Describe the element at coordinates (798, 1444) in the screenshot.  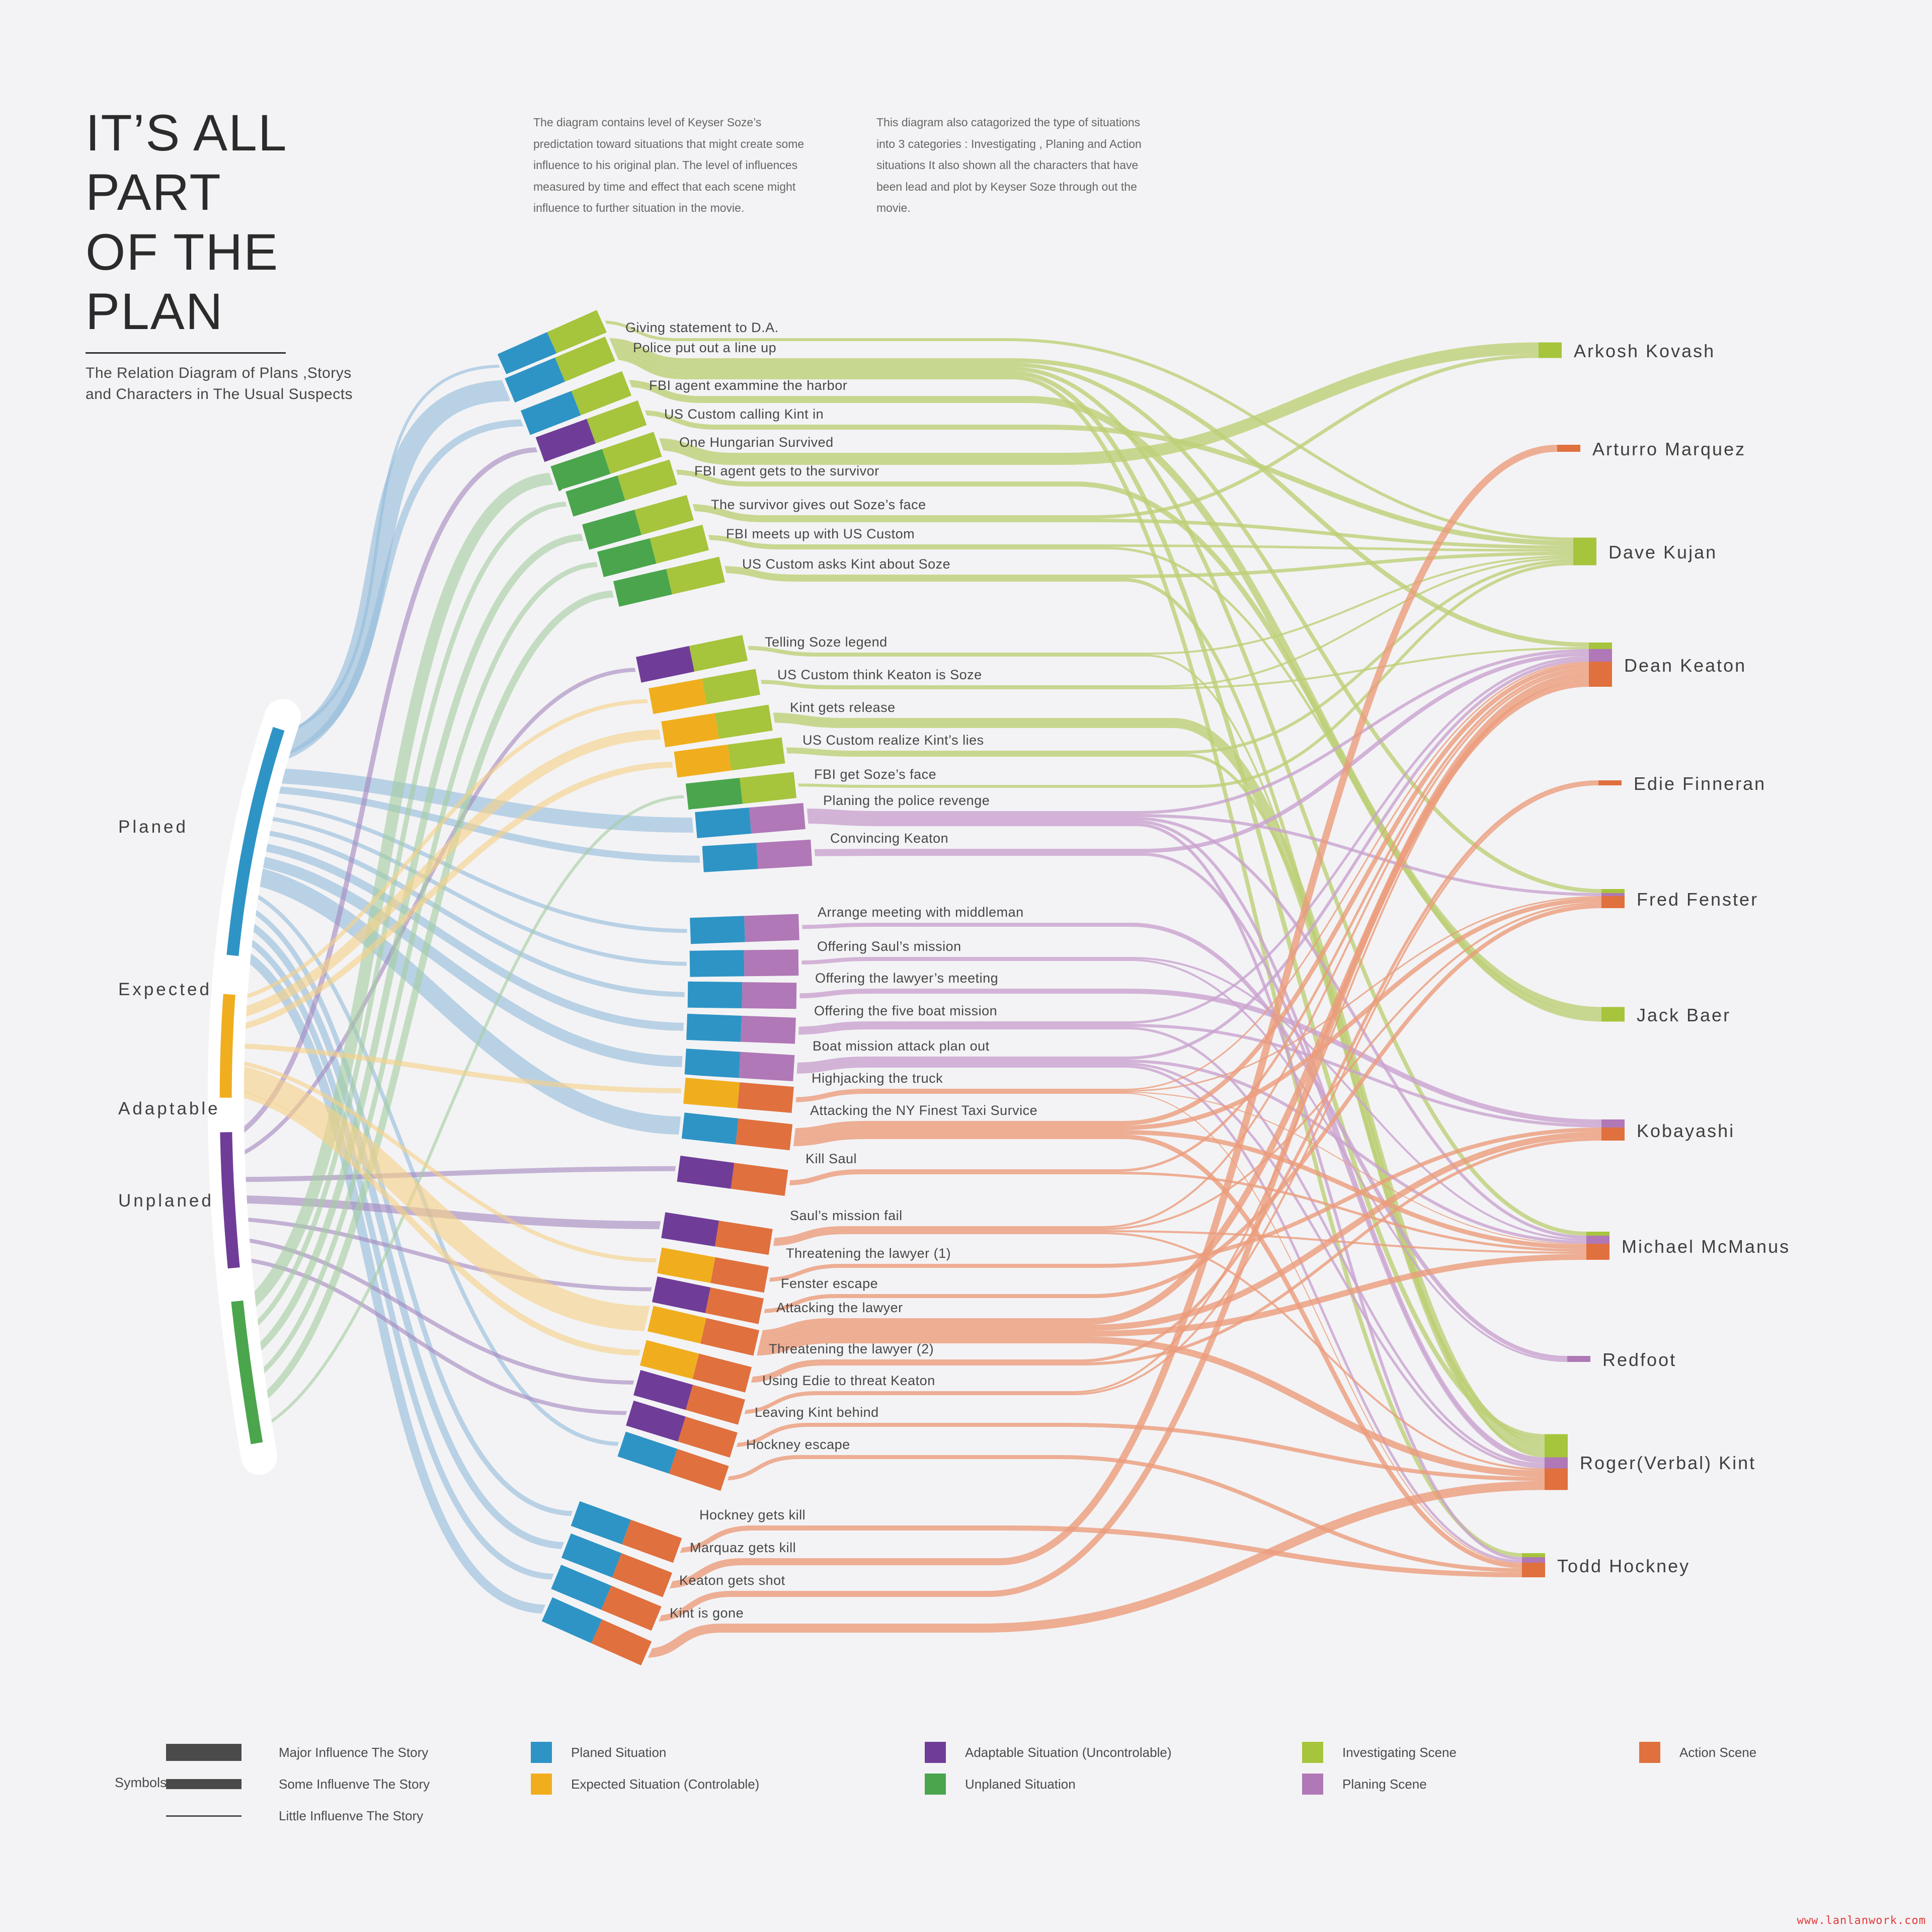
I see `scene-label: Hockney escape` at that location.